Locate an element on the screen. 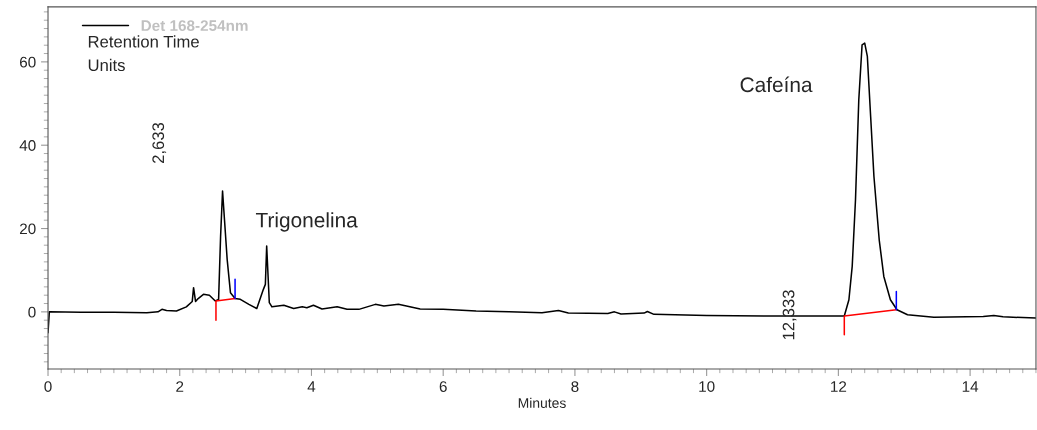  x-tick-label: 6 is located at coordinates (443, 386).